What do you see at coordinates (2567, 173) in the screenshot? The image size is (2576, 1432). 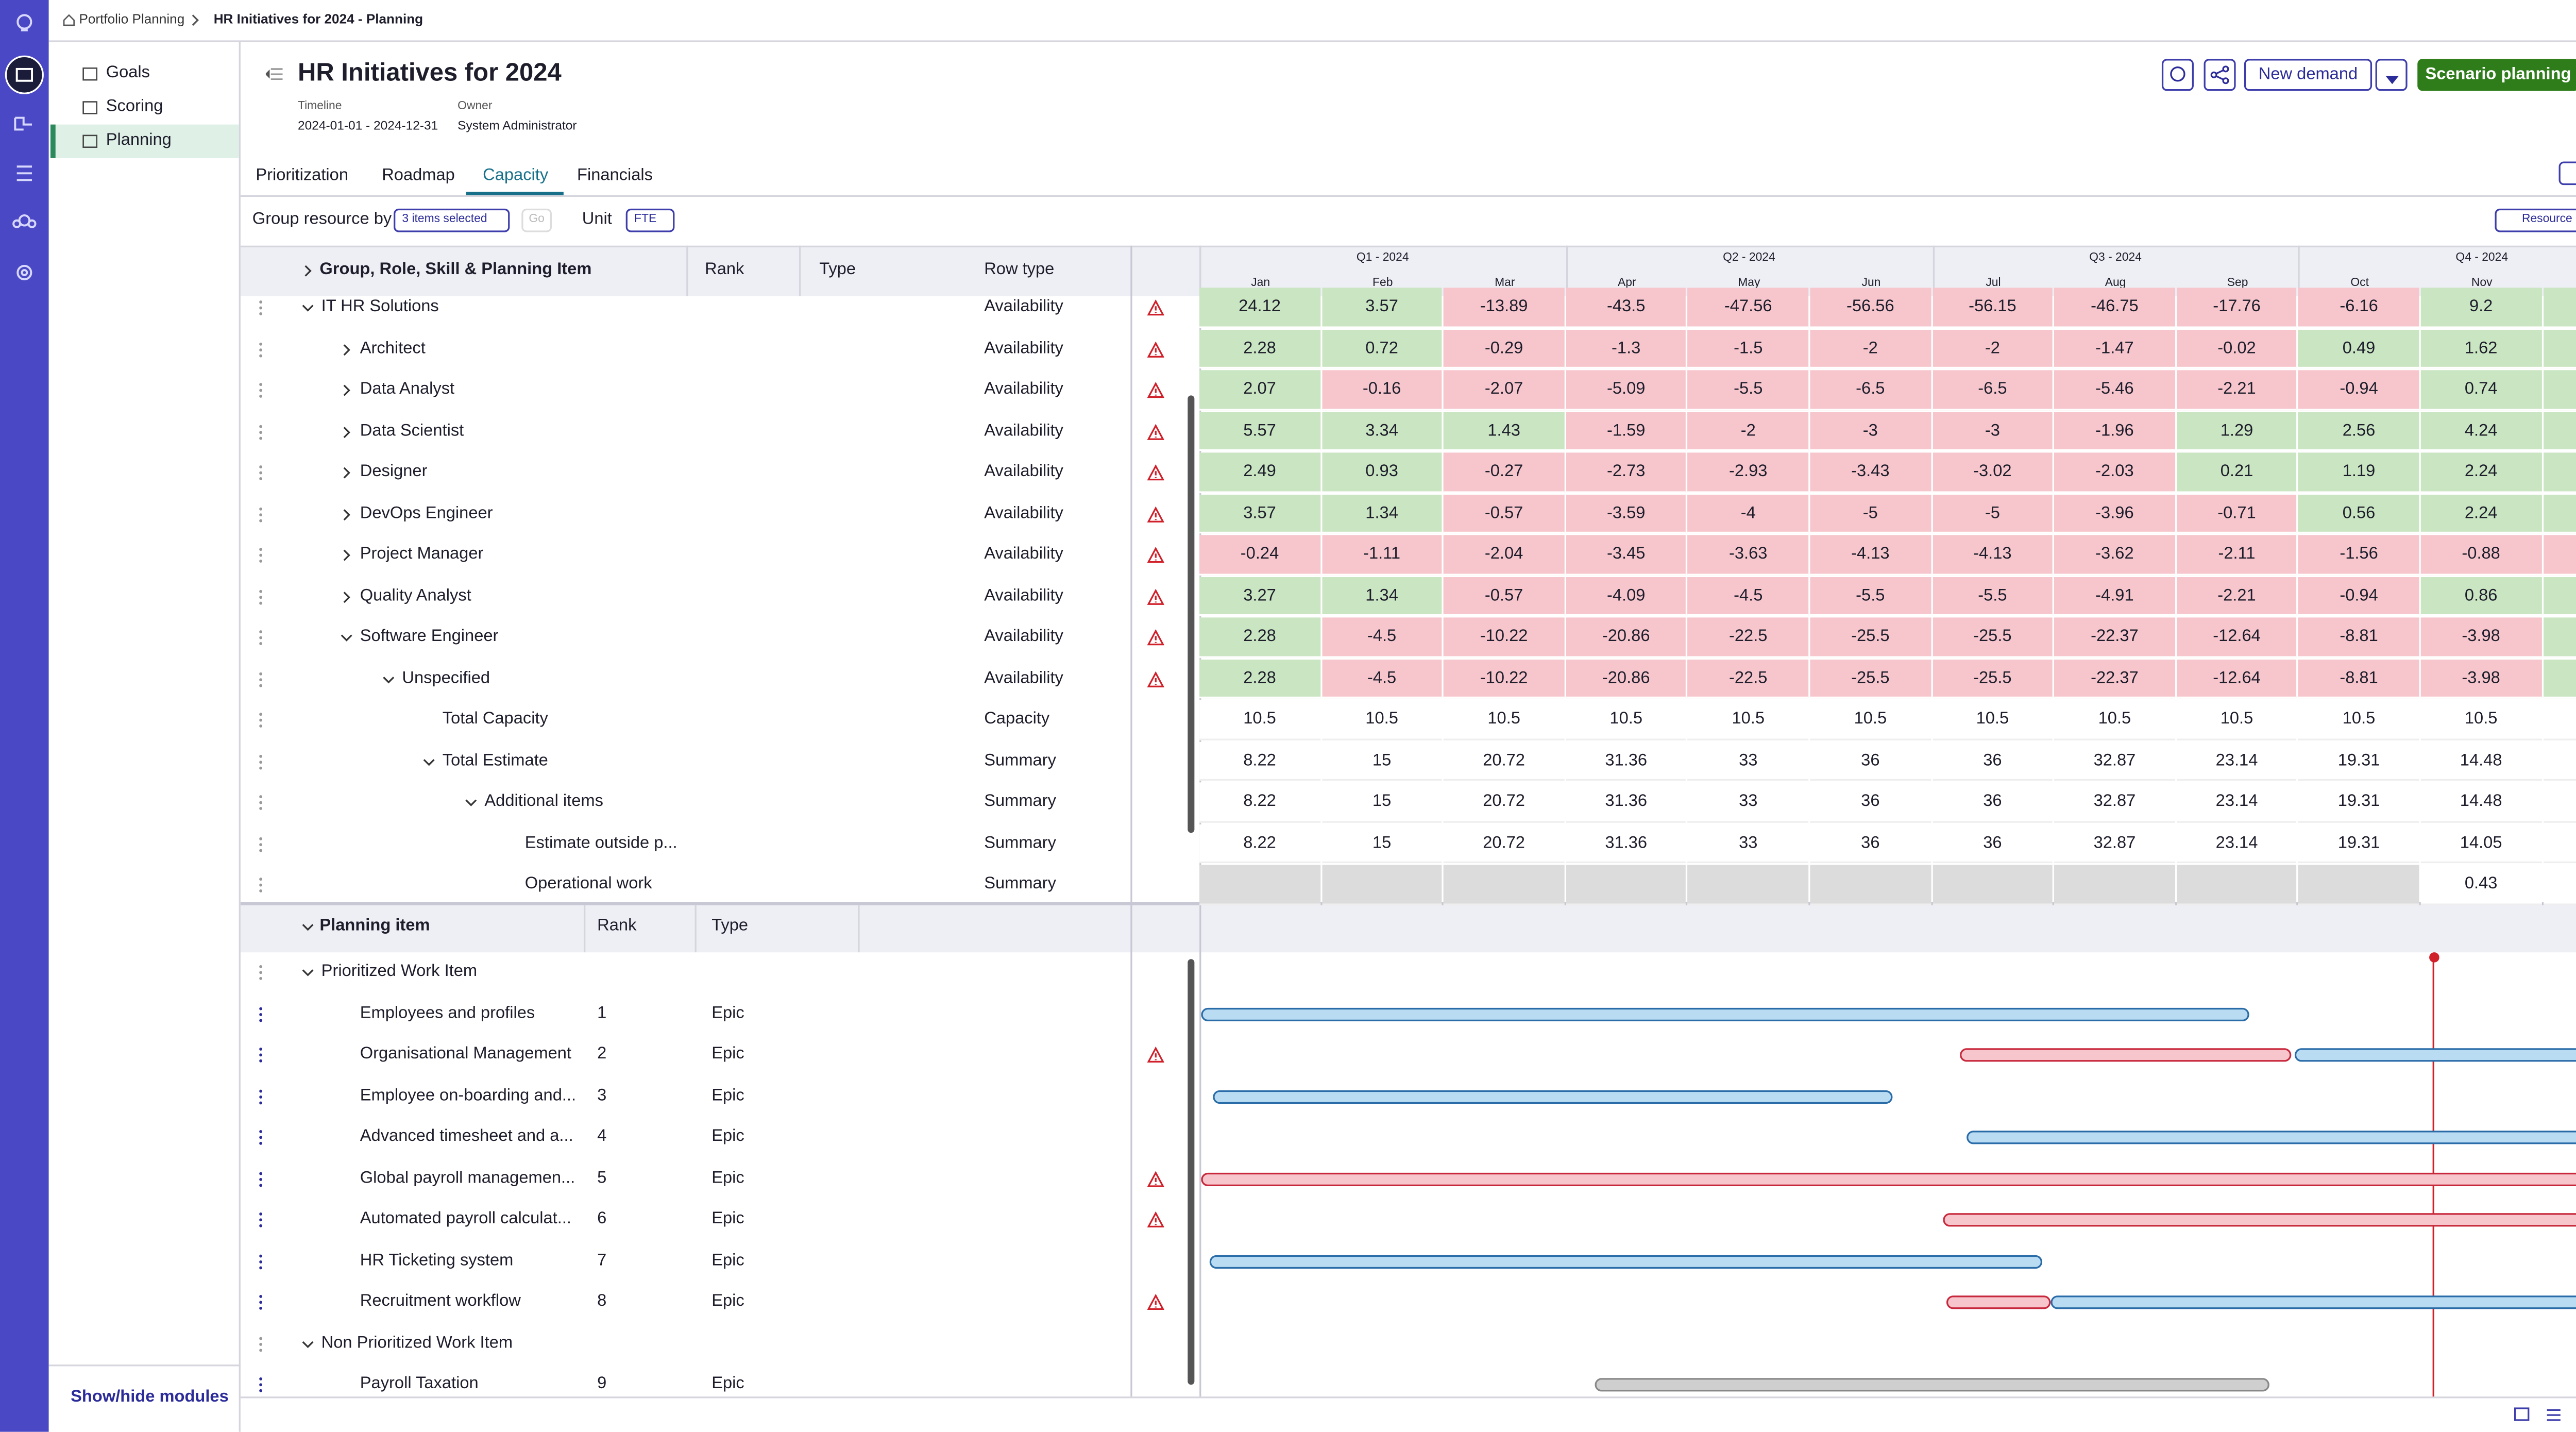 I see `filter-button: Filter` at bounding box center [2567, 173].